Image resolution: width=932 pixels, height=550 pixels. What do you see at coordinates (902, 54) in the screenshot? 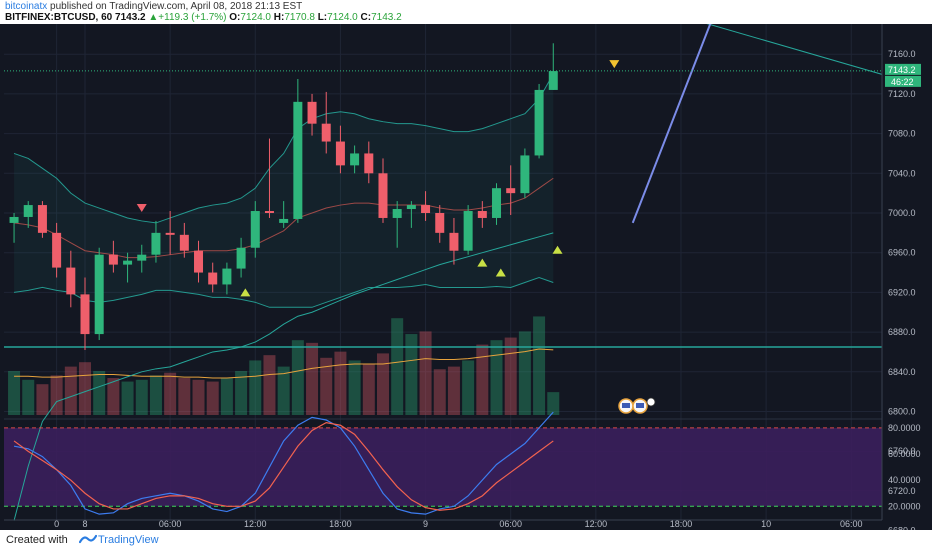
I see `price-tick-label: 7160.0` at bounding box center [902, 54].